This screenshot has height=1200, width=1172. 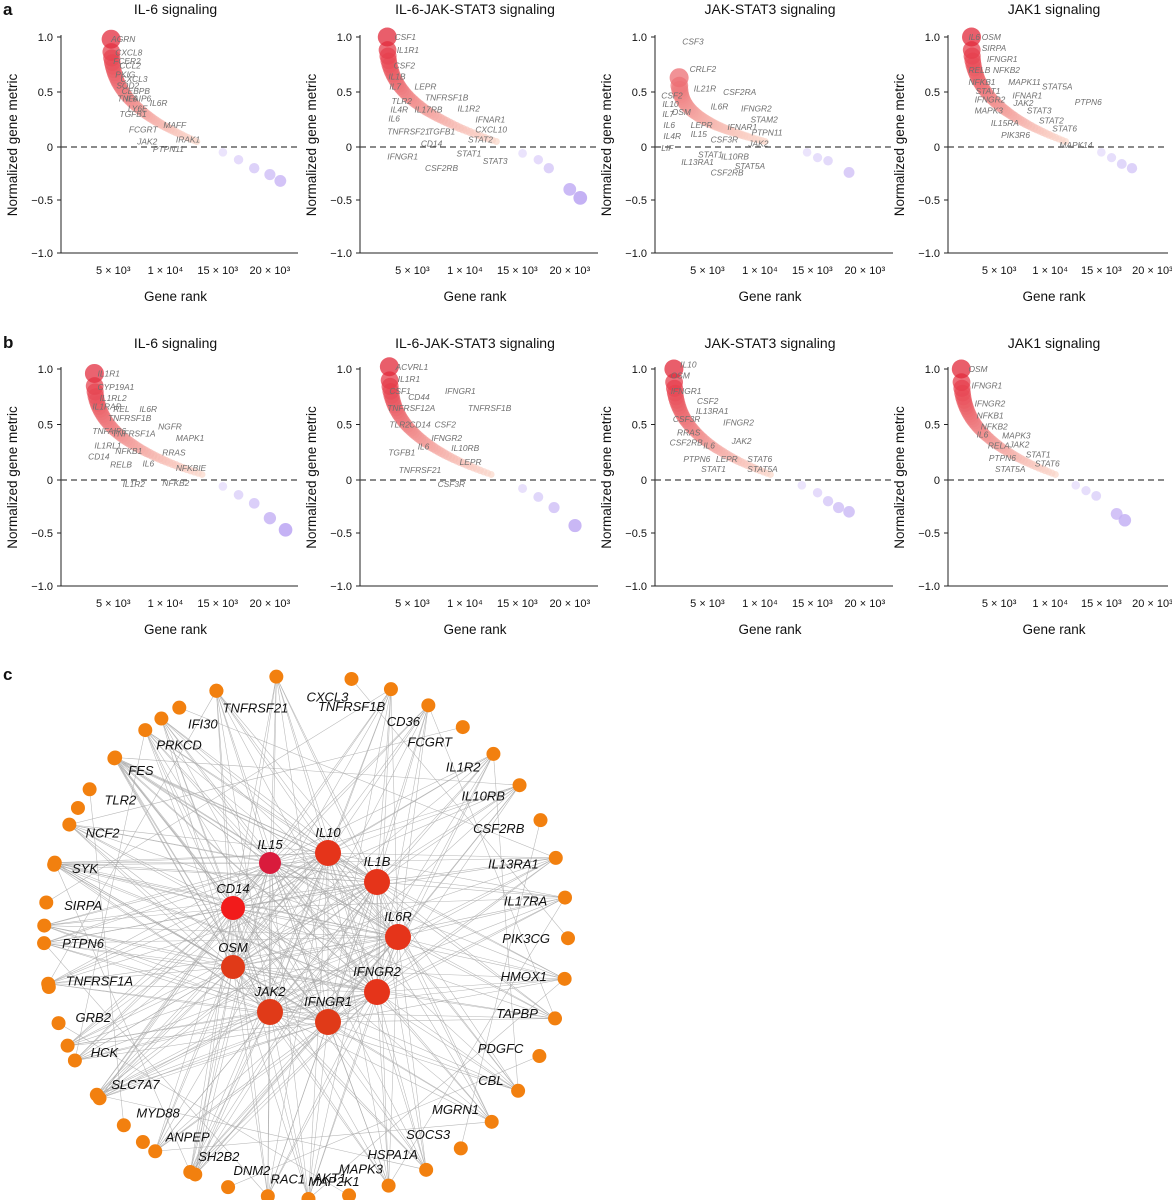 I want to click on gene-label: RELA, so click(x=999, y=446).